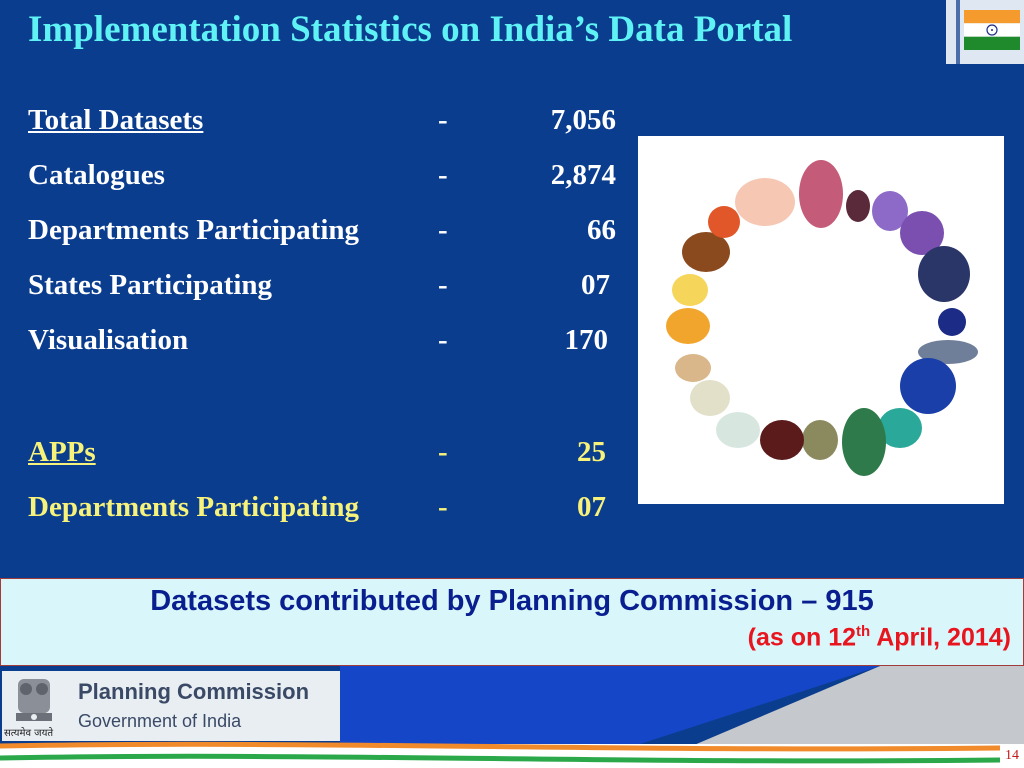  I want to click on stat-value: 2,874, so click(583, 175).